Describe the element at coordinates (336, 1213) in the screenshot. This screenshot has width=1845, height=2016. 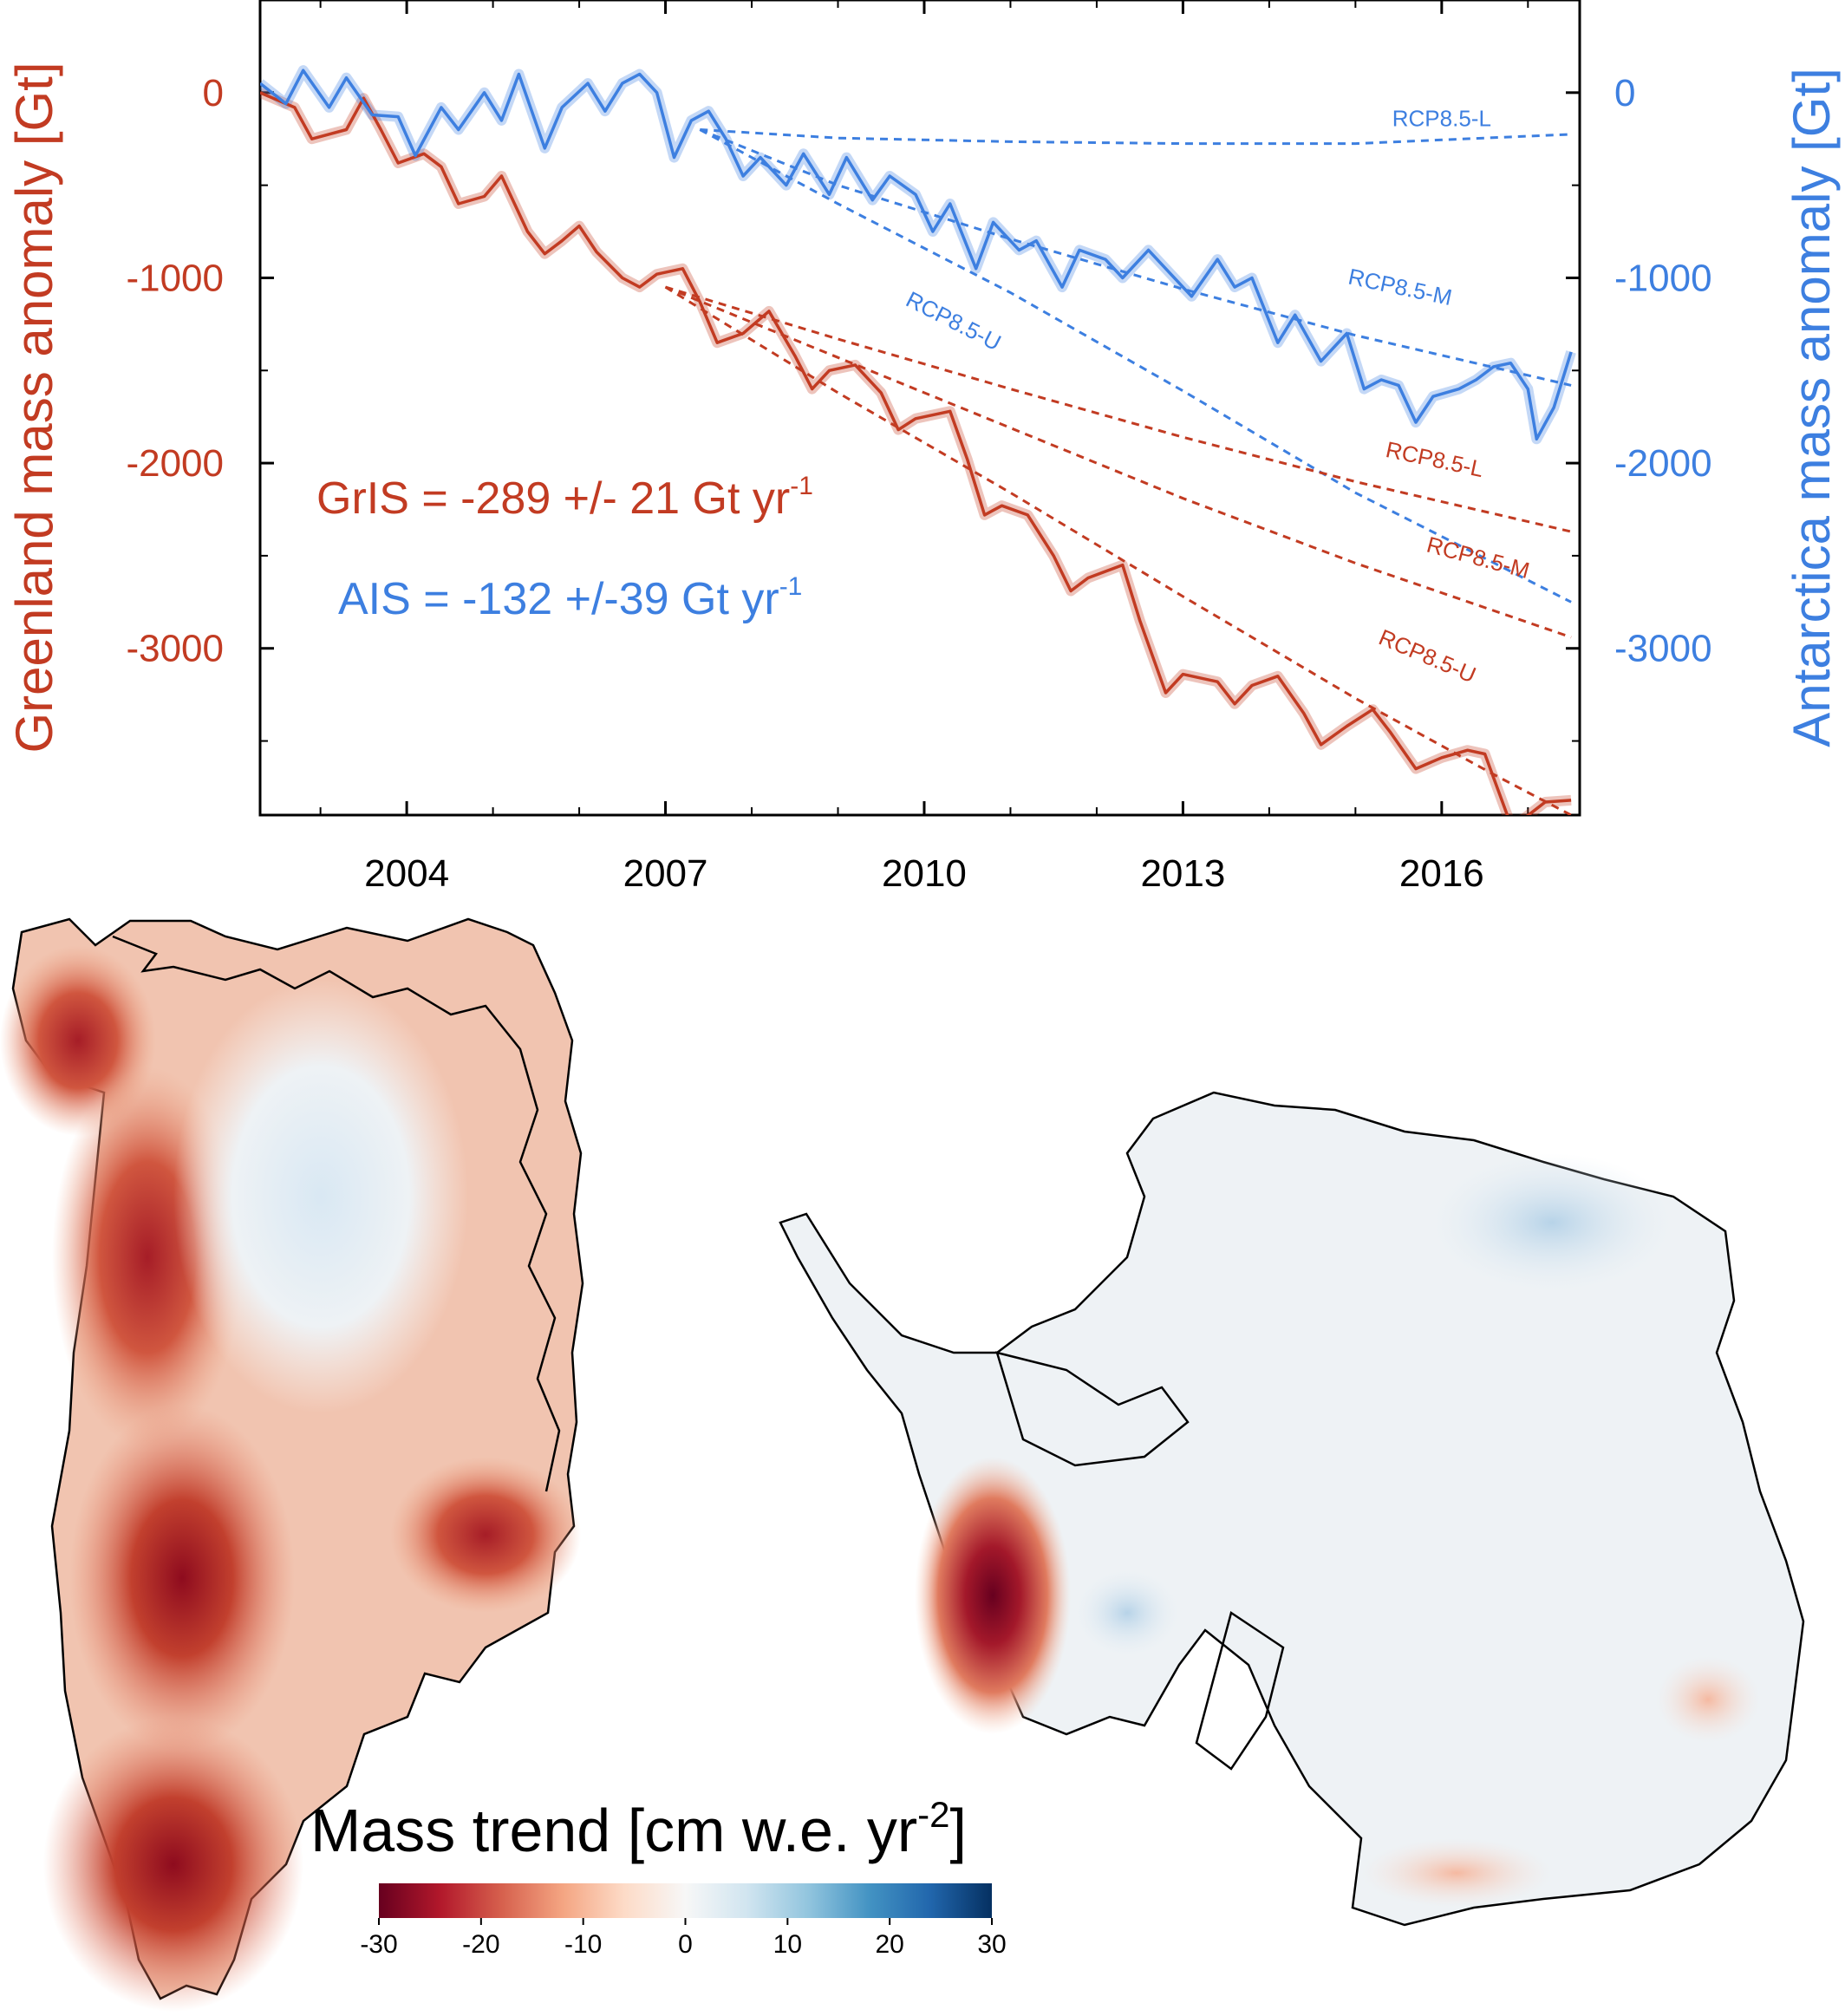
I see `greenland-coastline` at that location.